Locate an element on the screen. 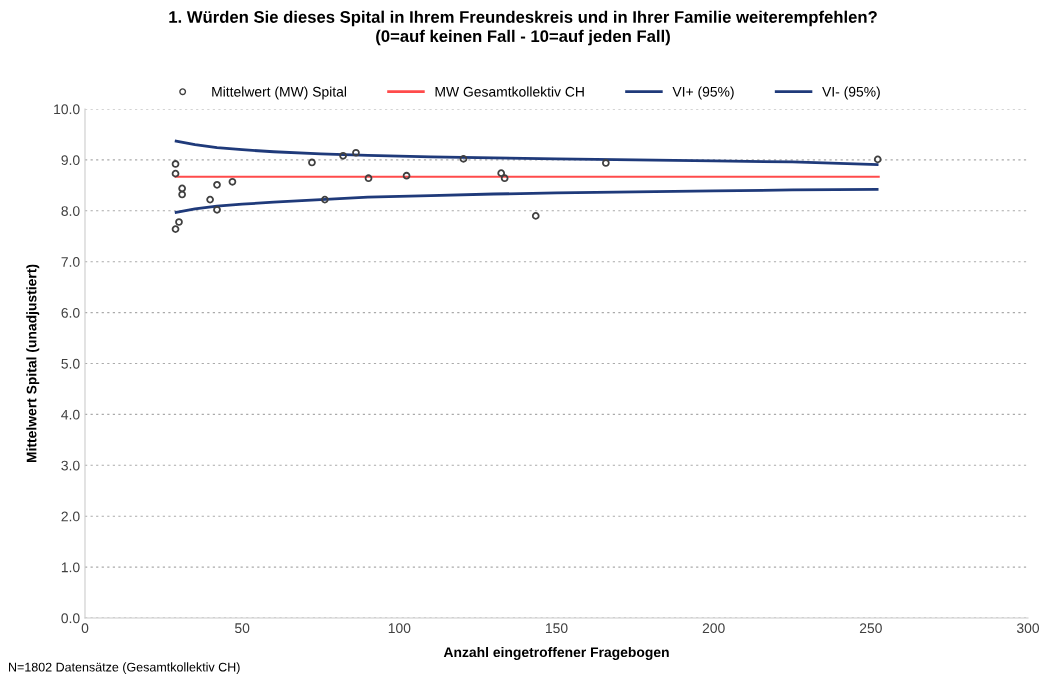 The height and width of the screenshot is (682, 1046). x-tick-label: 0 is located at coordinates (85, 628).